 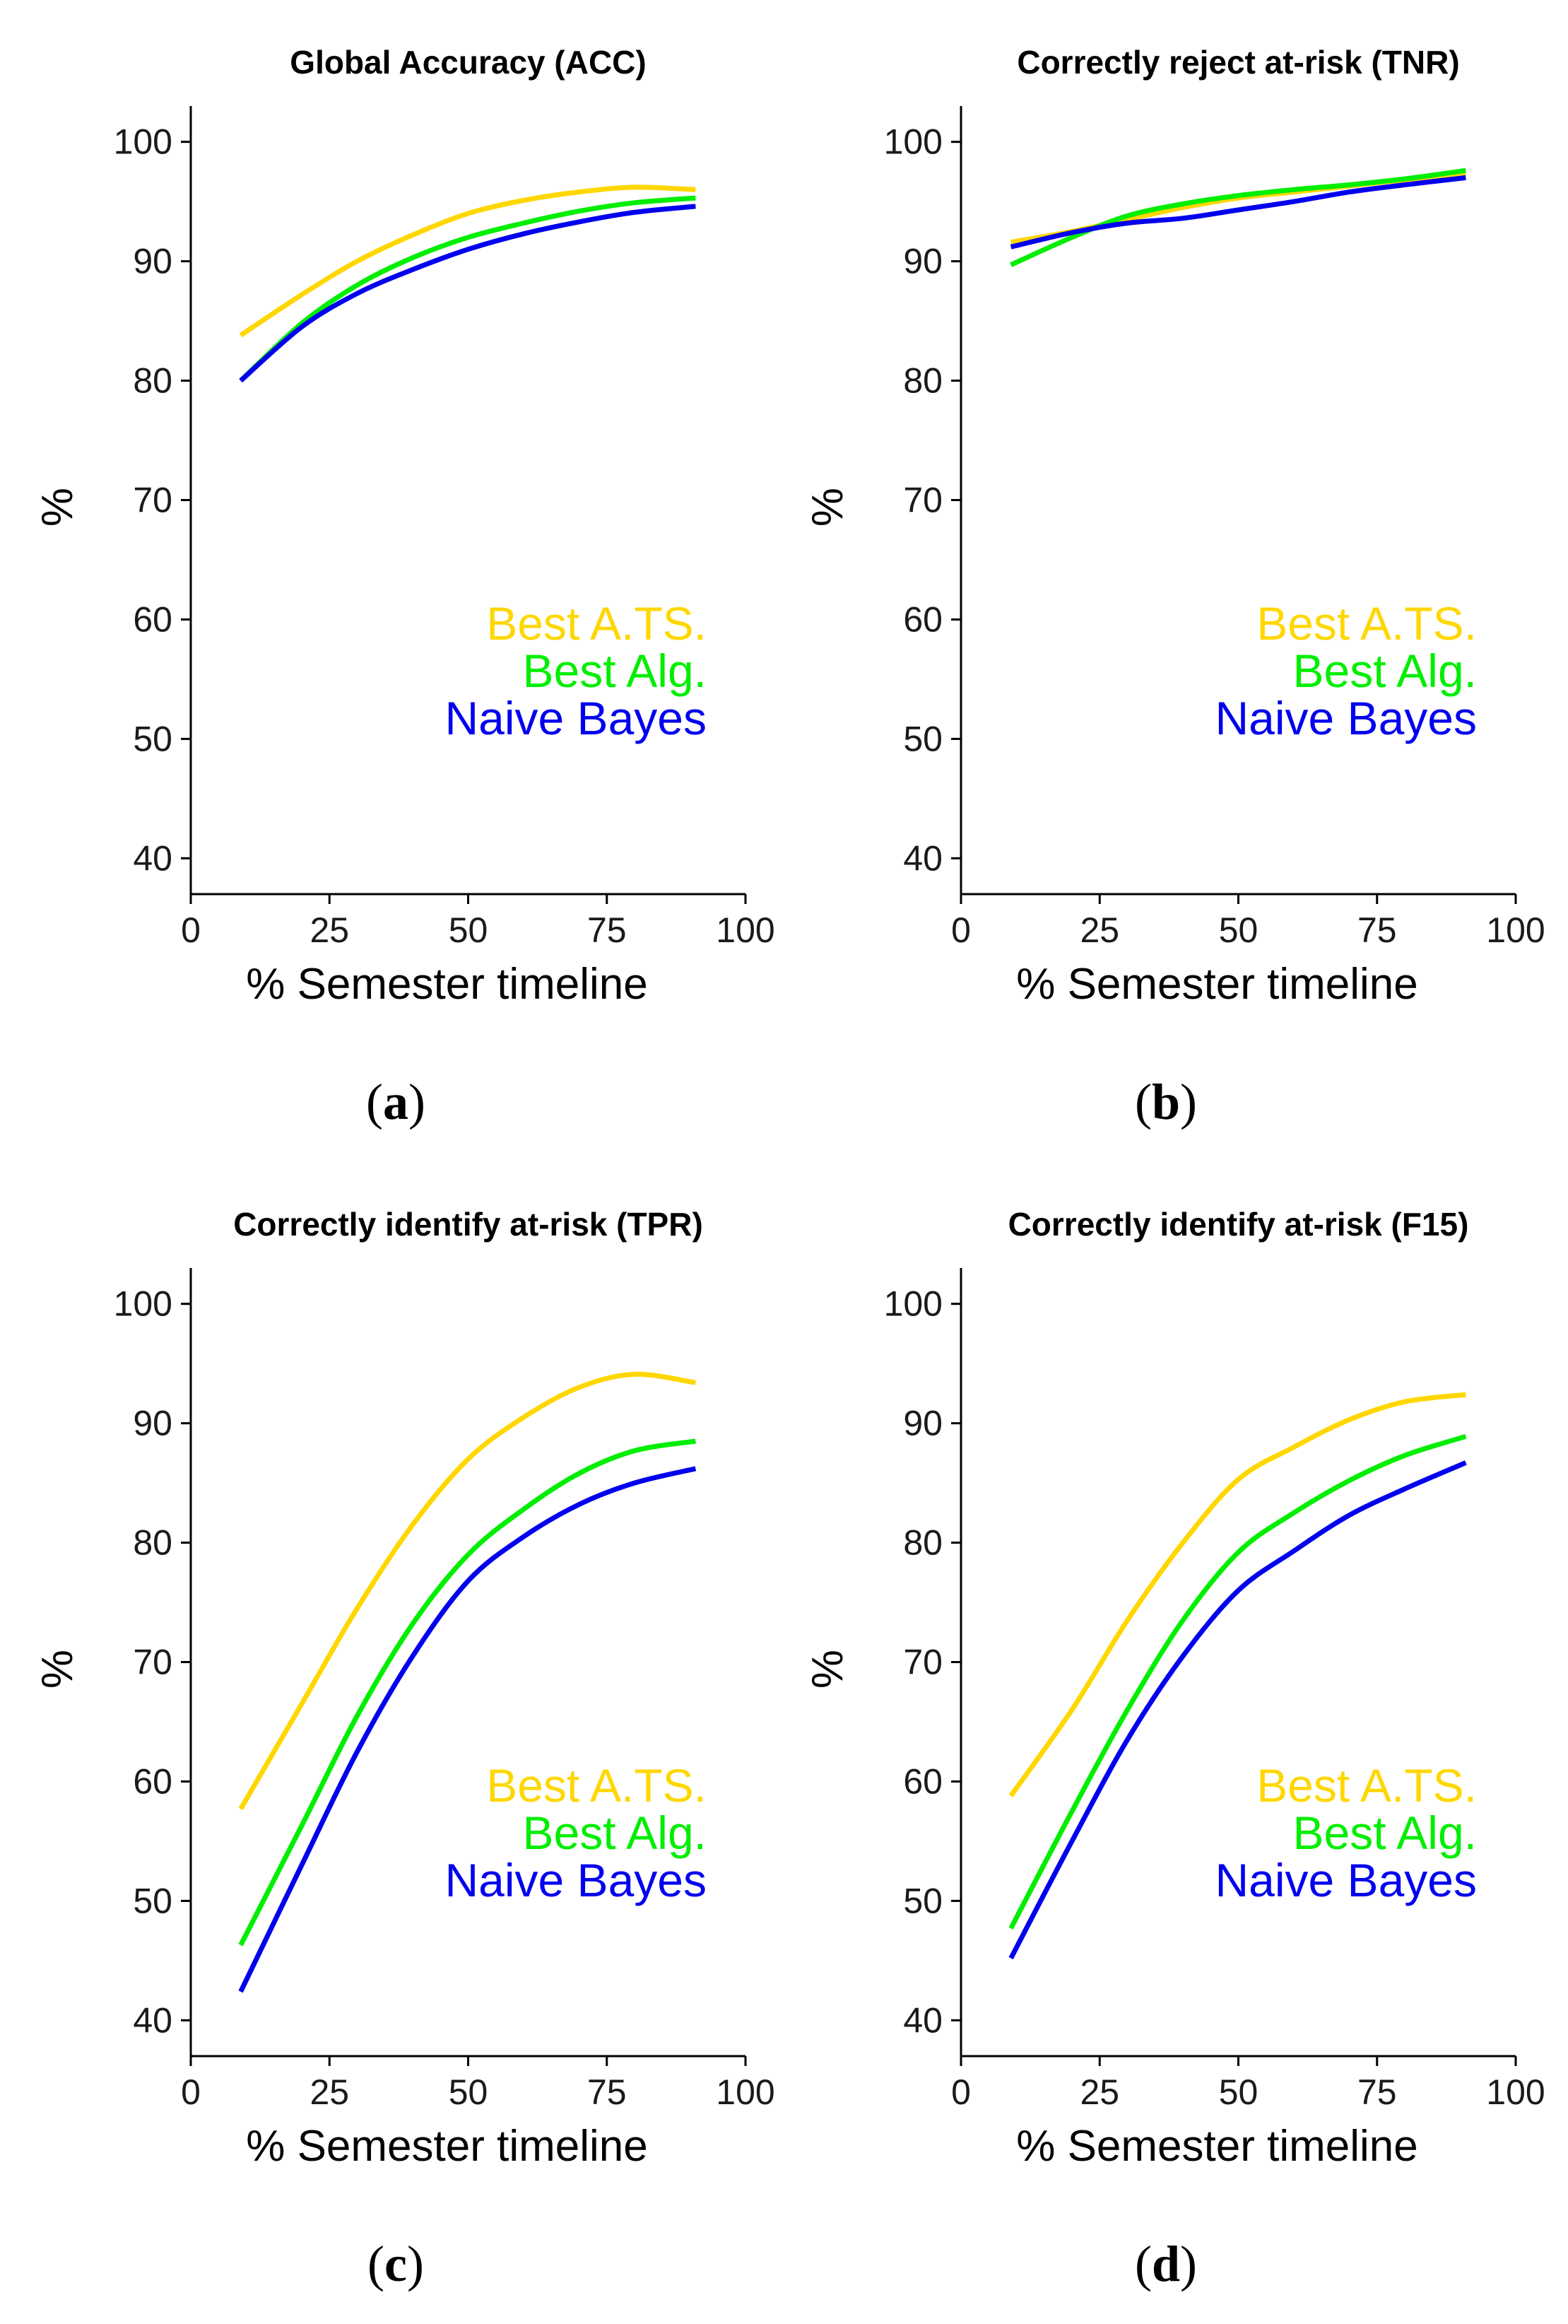 What do you see at coordinates (468, 1224) in the screenshot?
I see `chart-title: Correctly identify at-risk (TPR)` at bounding box center [468, 1224].